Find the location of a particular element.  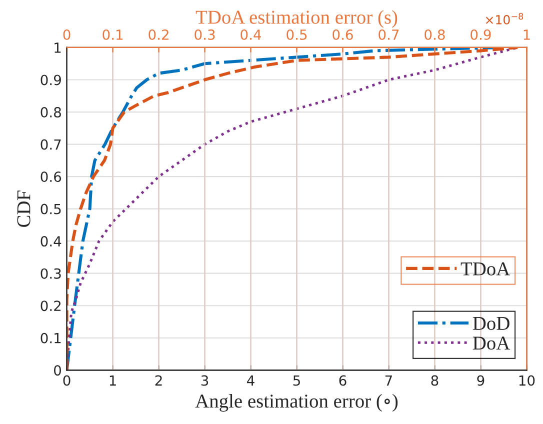

x-tick-label: 3 is located at coordinates (204, 380).